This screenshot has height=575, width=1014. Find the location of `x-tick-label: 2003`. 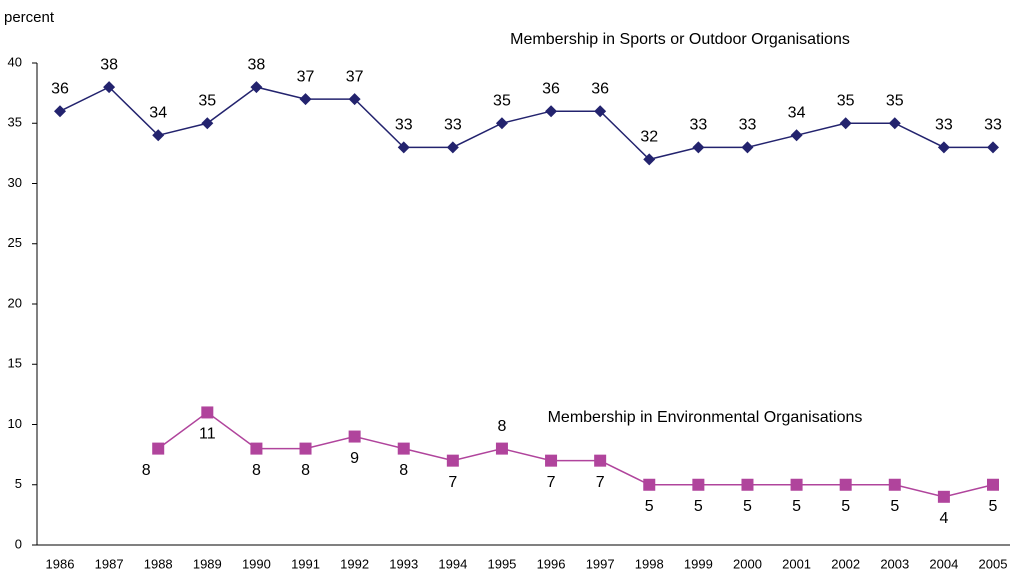

x-tick-label: 2003 is located at coordinates (894, 563).